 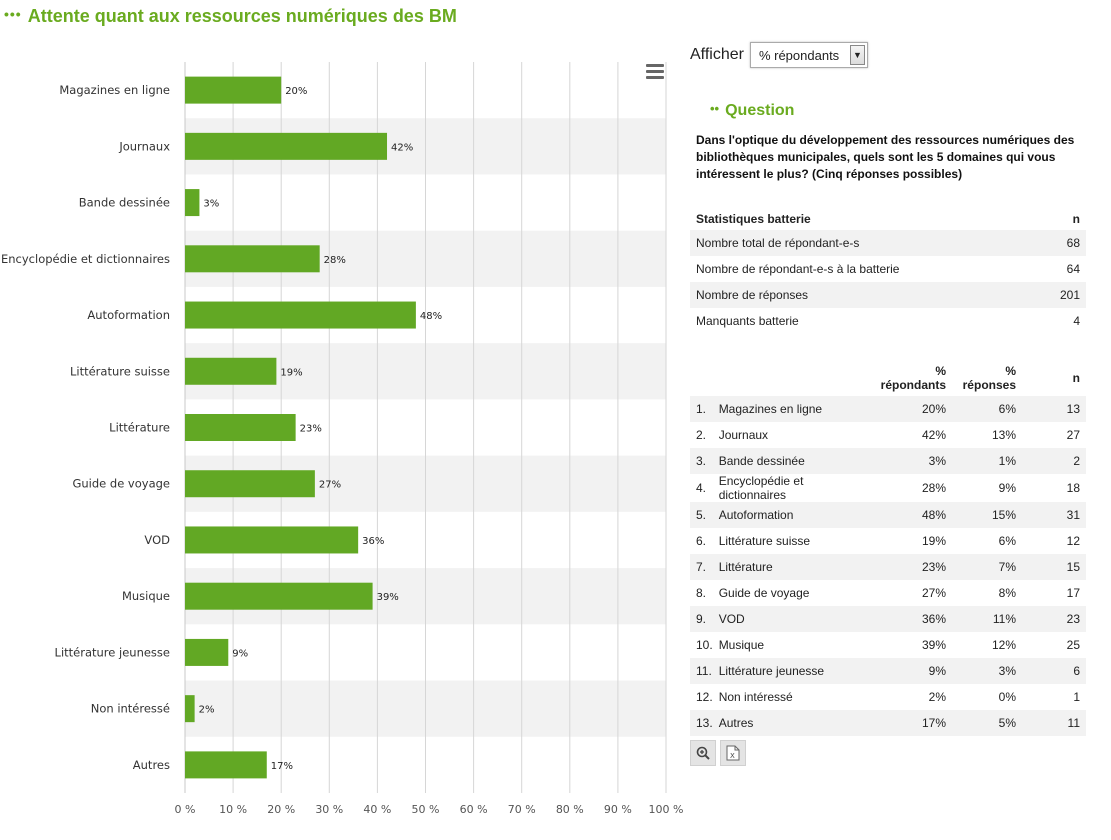 I want to click on label-cell: Journaux, so click(x=743, y=435).